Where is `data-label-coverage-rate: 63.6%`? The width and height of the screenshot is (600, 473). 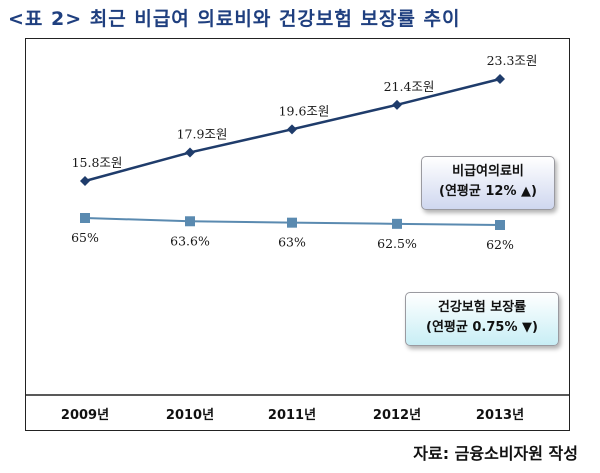 data-label-coverage-rate: 63.6% is located at coordinates (190, 240).